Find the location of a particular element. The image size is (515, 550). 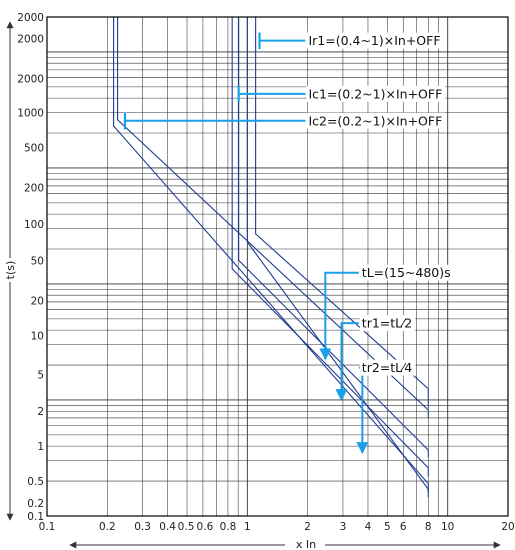

y-tick-label: 100 is located at coordinates (34, 225).